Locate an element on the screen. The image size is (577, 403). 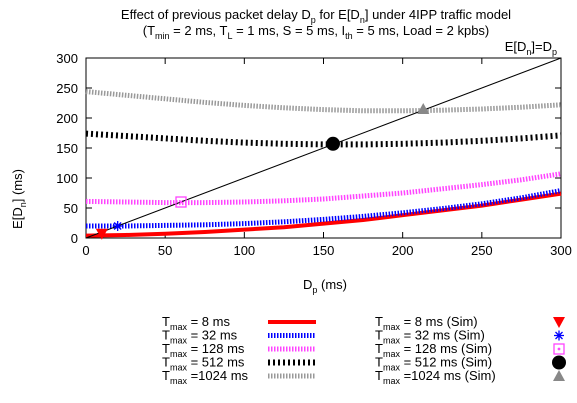
y-tick-label: 50 is located at coordinates (71, 208).